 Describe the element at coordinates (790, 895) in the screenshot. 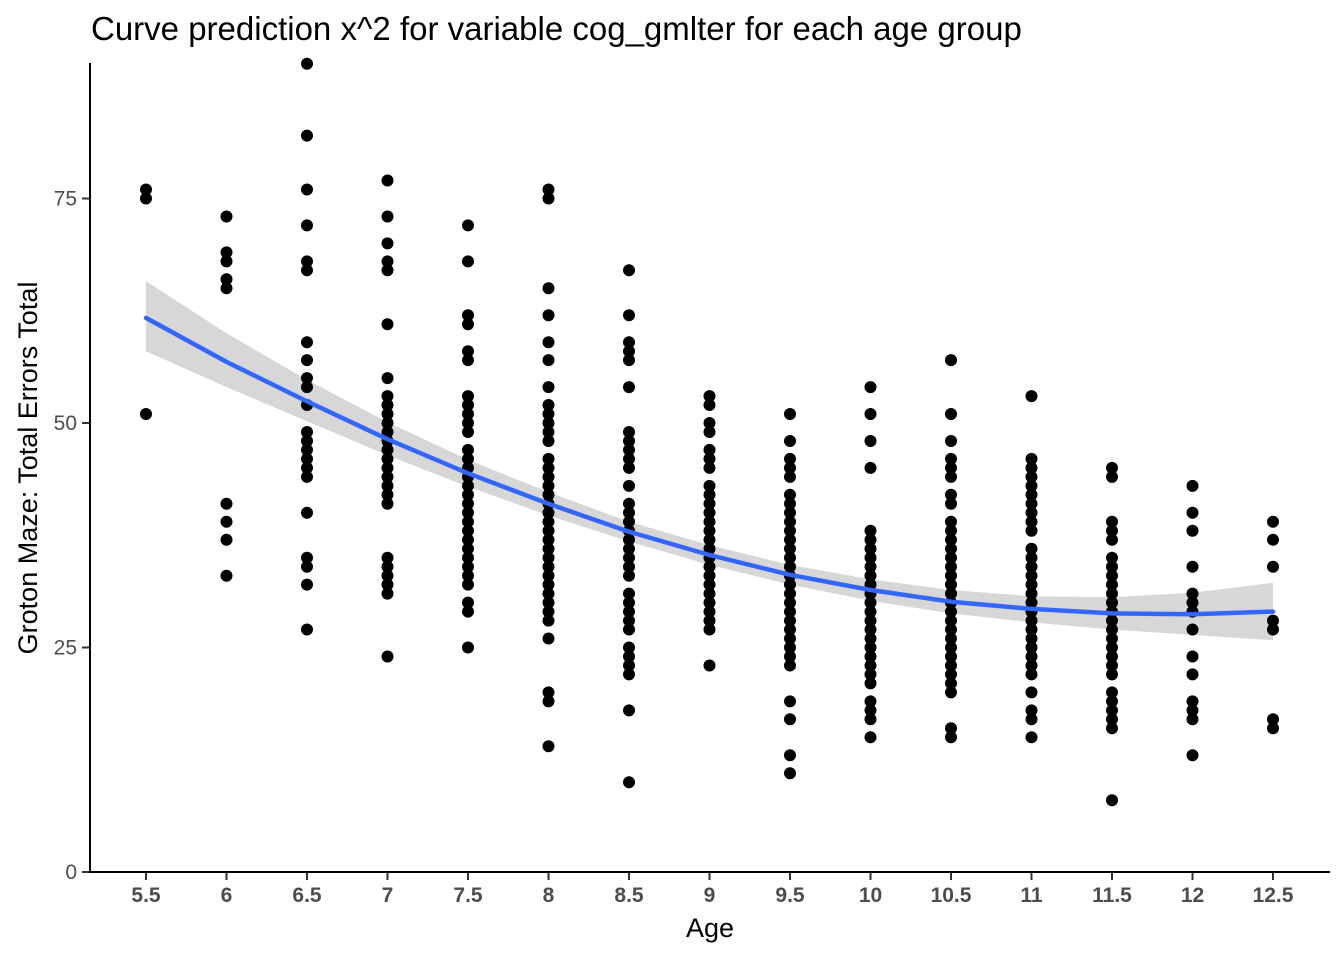

I see `x-tick-label: 9.5` at that location.